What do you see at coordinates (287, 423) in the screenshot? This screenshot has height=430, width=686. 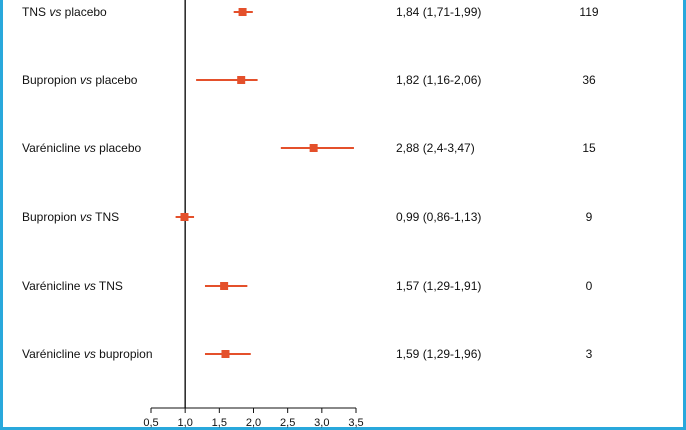 I see `x-tick-label: 2,5` at bounding box center [287, 423].